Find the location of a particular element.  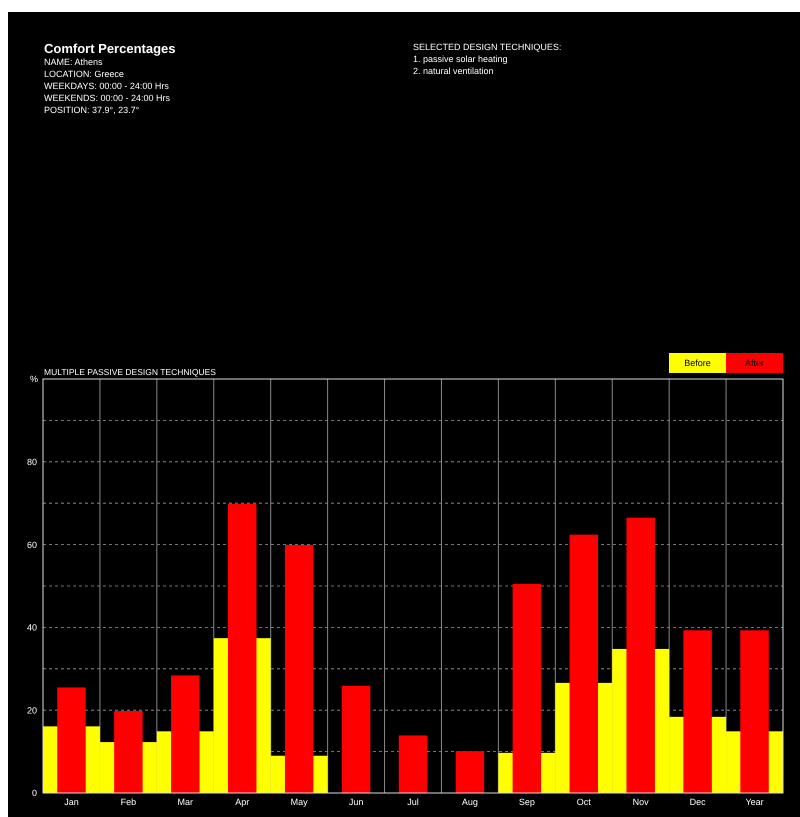

y-tick-label: 80 is located at coordinates (31, 461).